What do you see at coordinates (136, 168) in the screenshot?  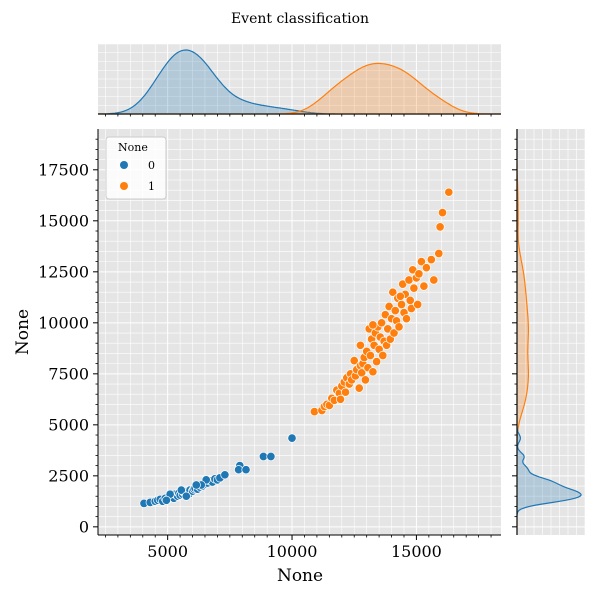 I see `legend: None 0 1` at bounding box center [136, 168].